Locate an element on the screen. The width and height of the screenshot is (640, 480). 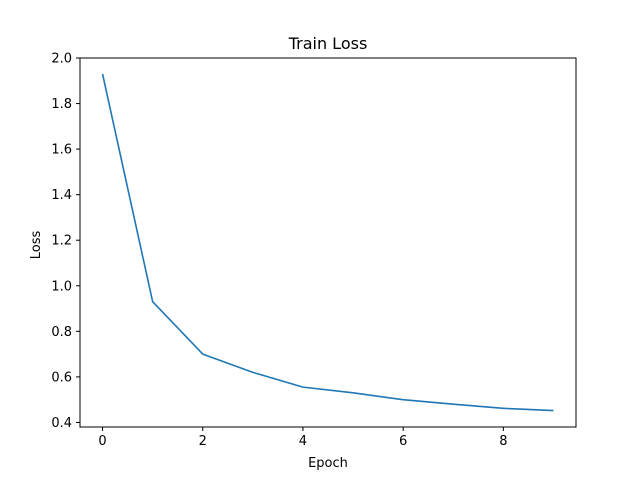
y-tick-label: 1.2 is located at coordinates (61, 241).